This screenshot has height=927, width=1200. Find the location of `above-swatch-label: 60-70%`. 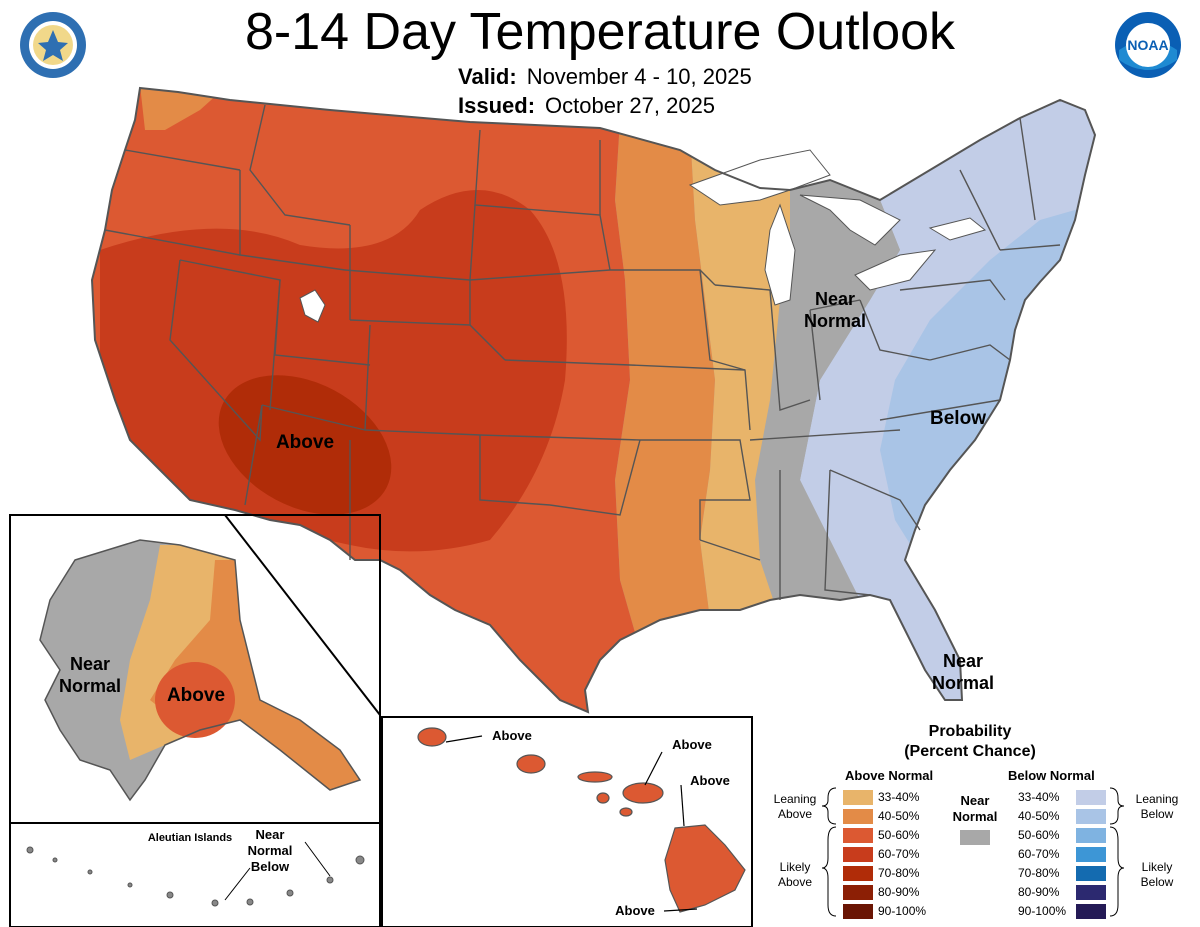

above-swatch-label: 60-70% is located at coordinates (899, 854).